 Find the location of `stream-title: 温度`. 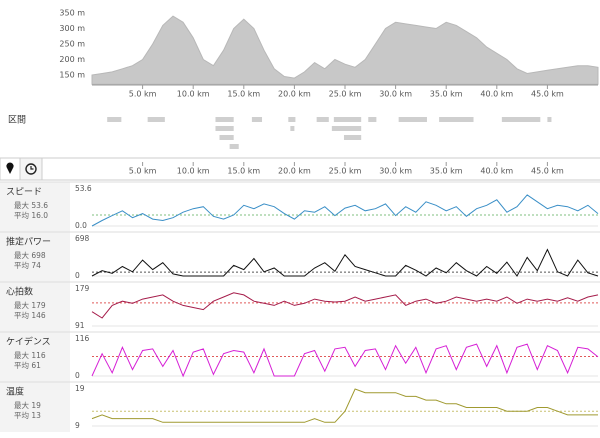

stream-title: 温度 is located at coordinates (15, 392).